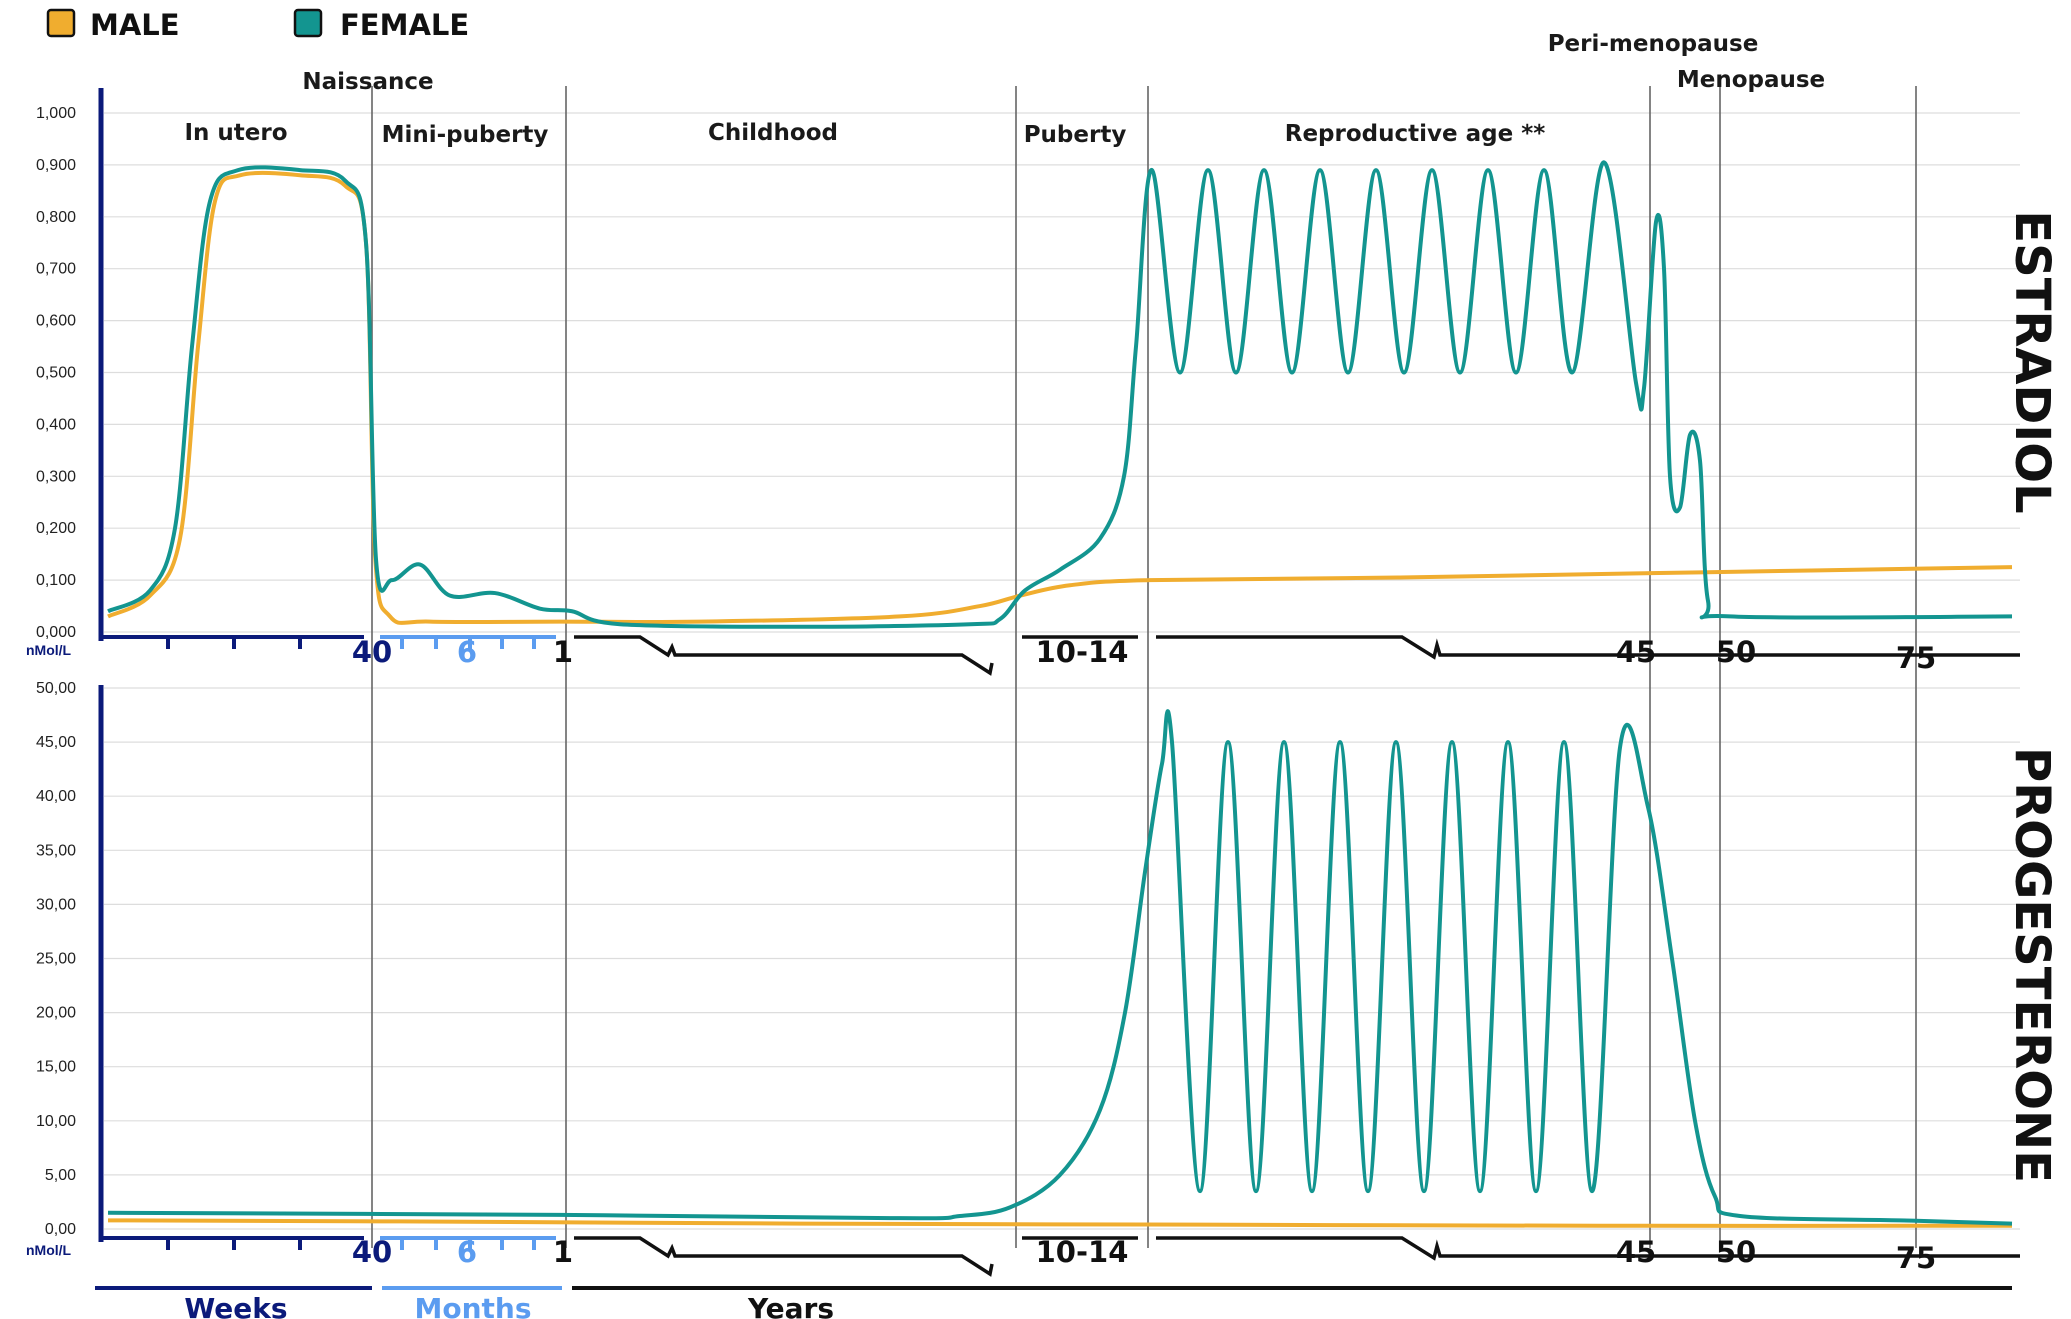 The image size is (2071, 1319). Describe the element at coordinates (1653, 44) in the screenshot. I see `stage-peri-menopause: Peri-menopause` at that location.